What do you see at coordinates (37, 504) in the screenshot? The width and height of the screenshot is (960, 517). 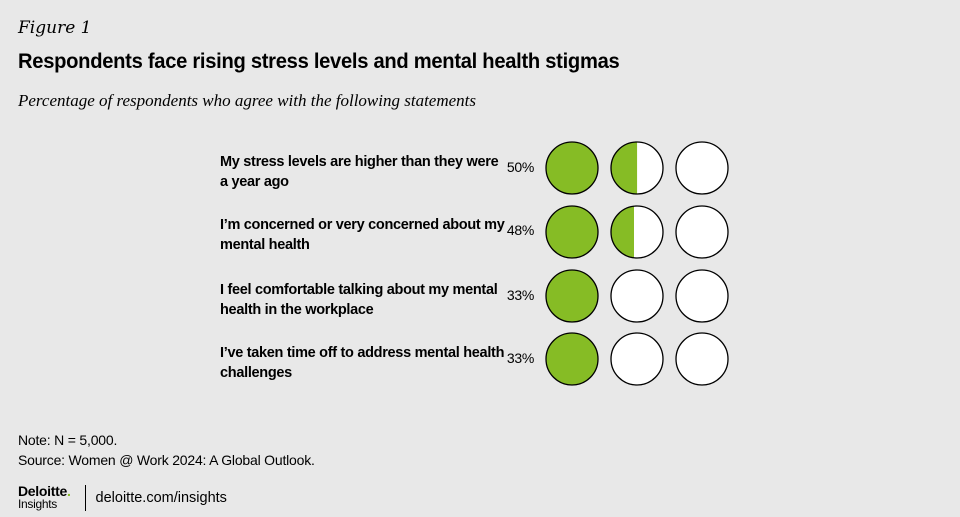 I see `logo-sub: Insights` at bounding box center [37, 504].